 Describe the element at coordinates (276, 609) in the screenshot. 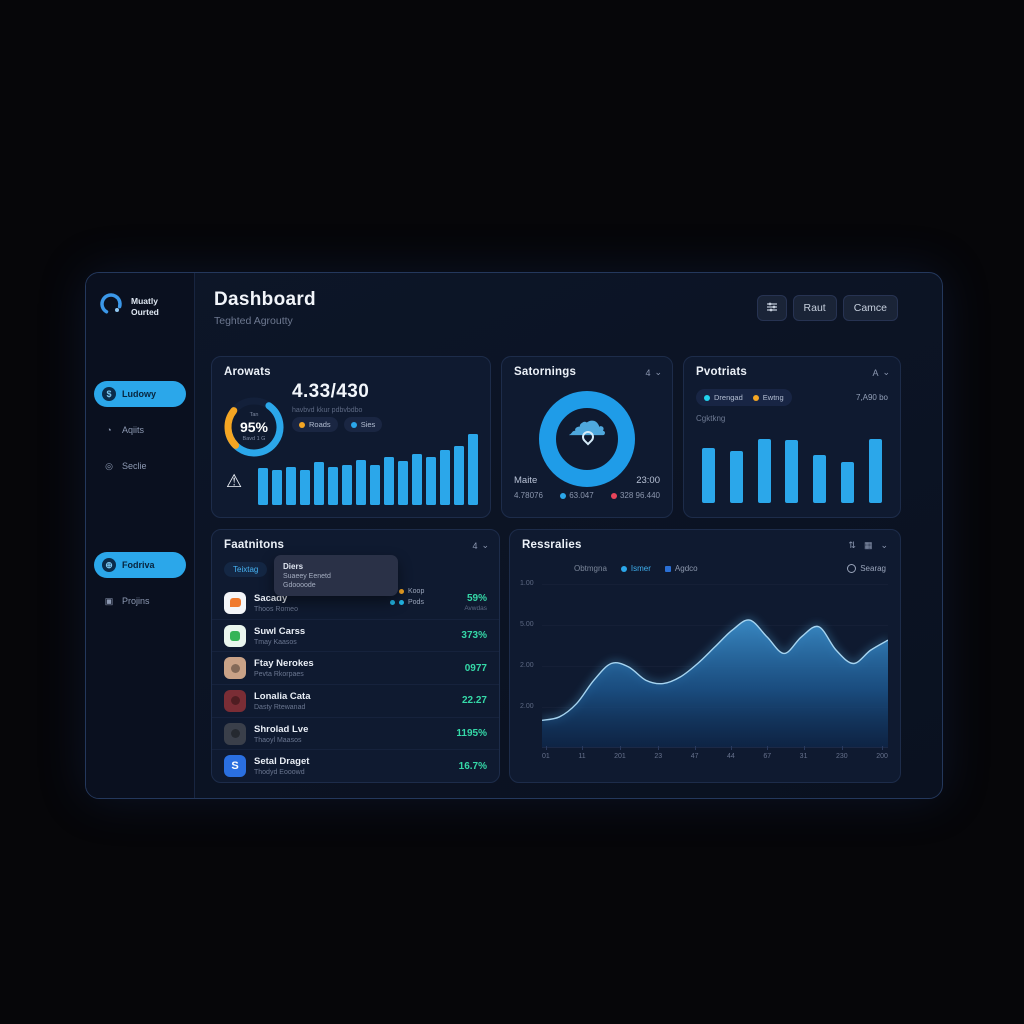

I see `item-subtitle: Thoos Romeo` at that location.